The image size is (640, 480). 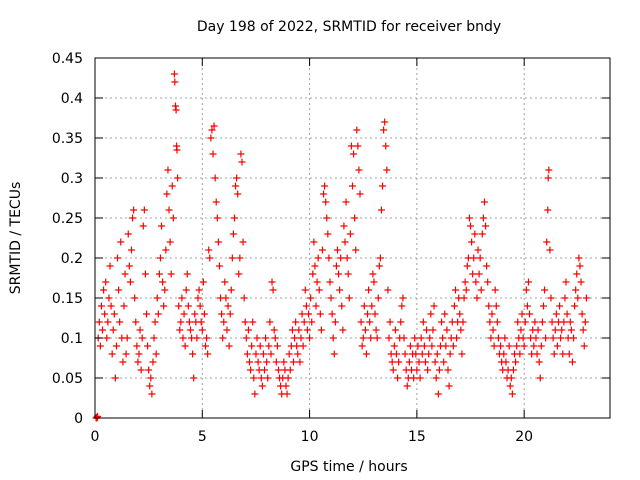 I want to click on x-tick-label: 20, so click(x=524, y=437).